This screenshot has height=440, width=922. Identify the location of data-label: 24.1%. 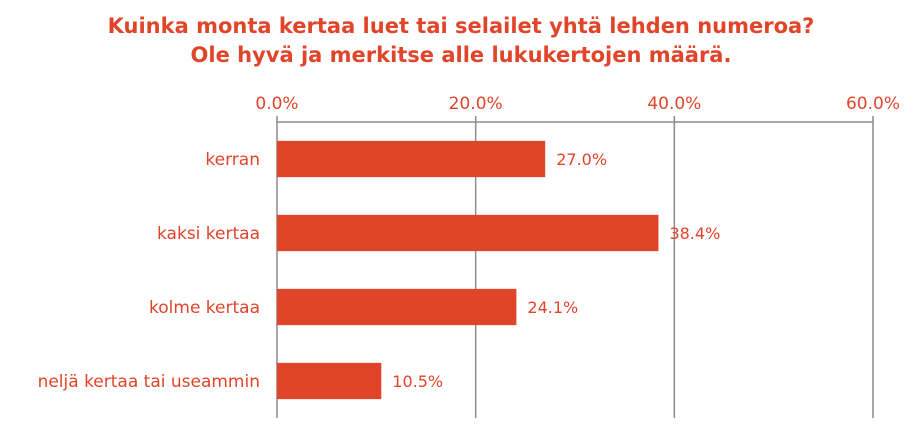
(552, 307).